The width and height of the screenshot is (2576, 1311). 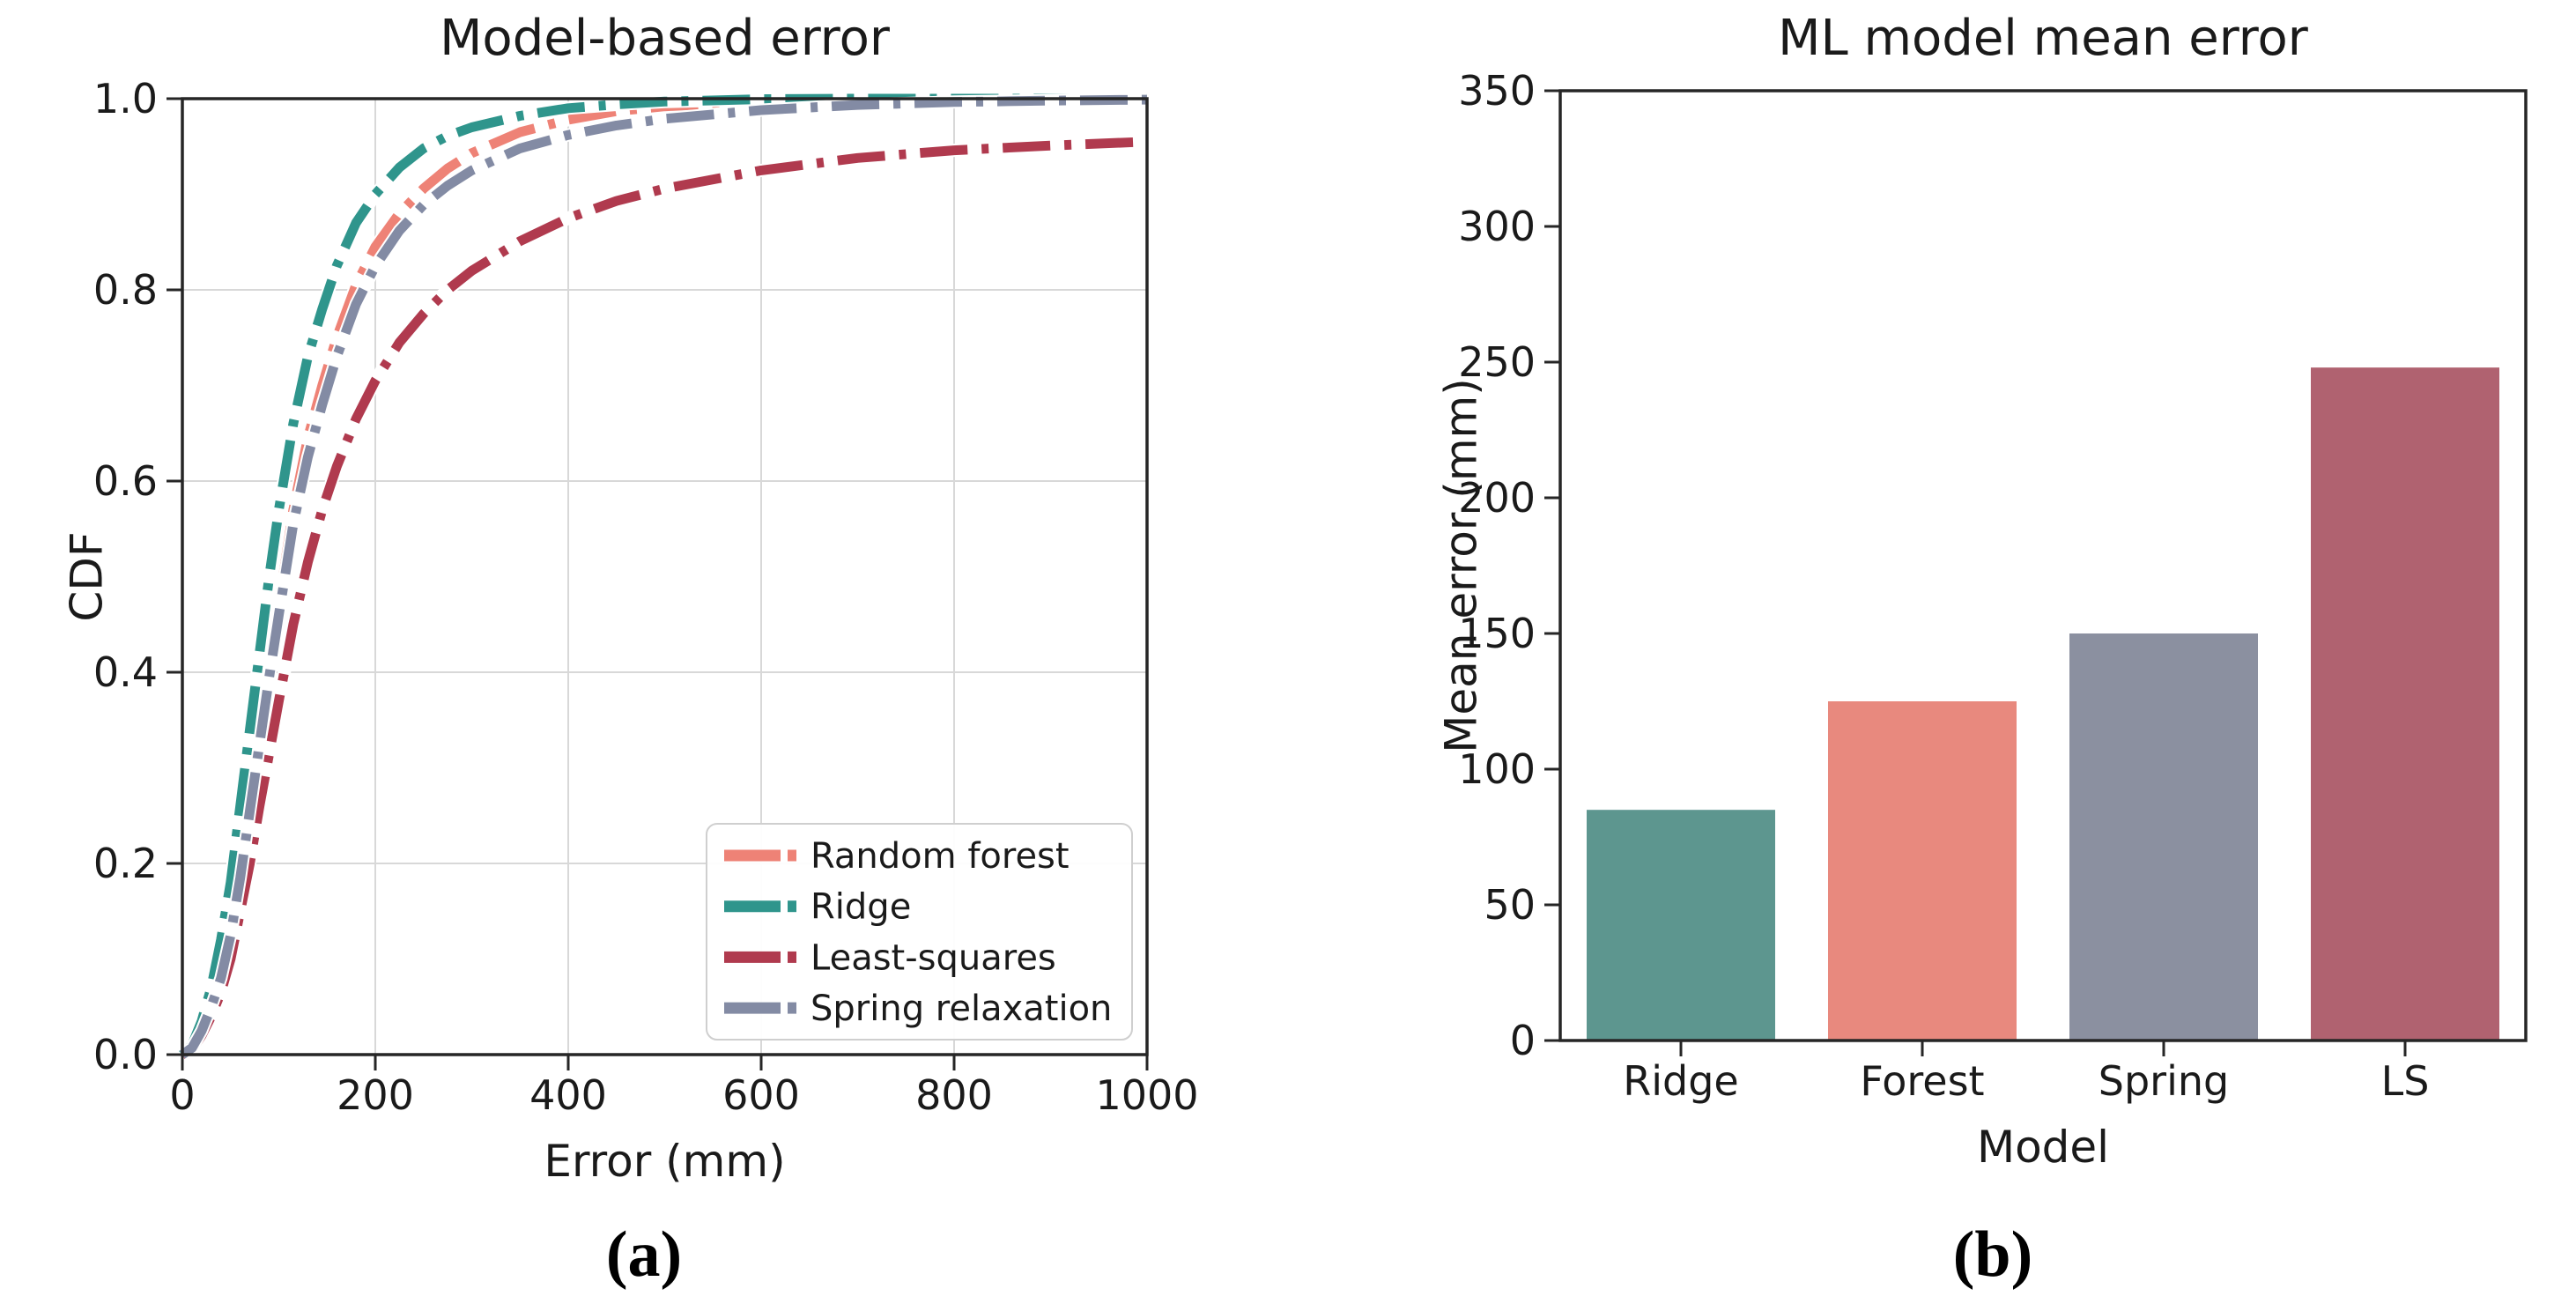 What do you see at coordinates (1497, 226) in the screenshot?
I see `y-tick-label: 300` at bounding box center [1497, 226].